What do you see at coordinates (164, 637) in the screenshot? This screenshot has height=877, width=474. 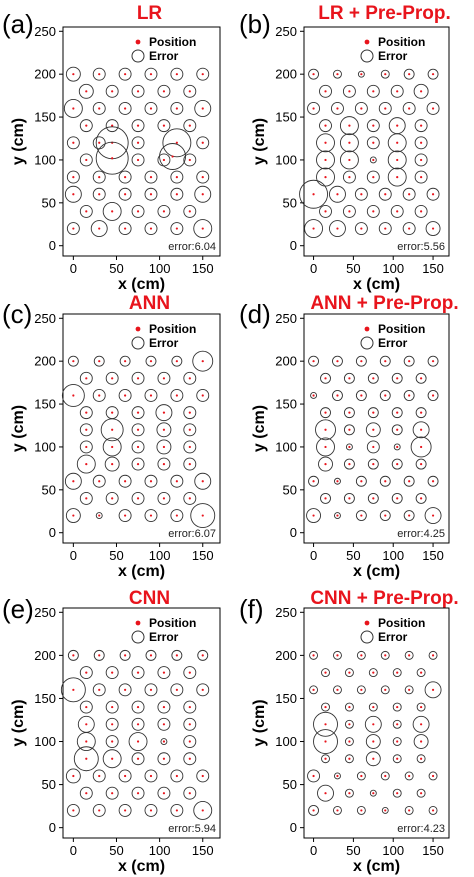 I see `legend-error-label: Error` at bounding box center [164, 637].